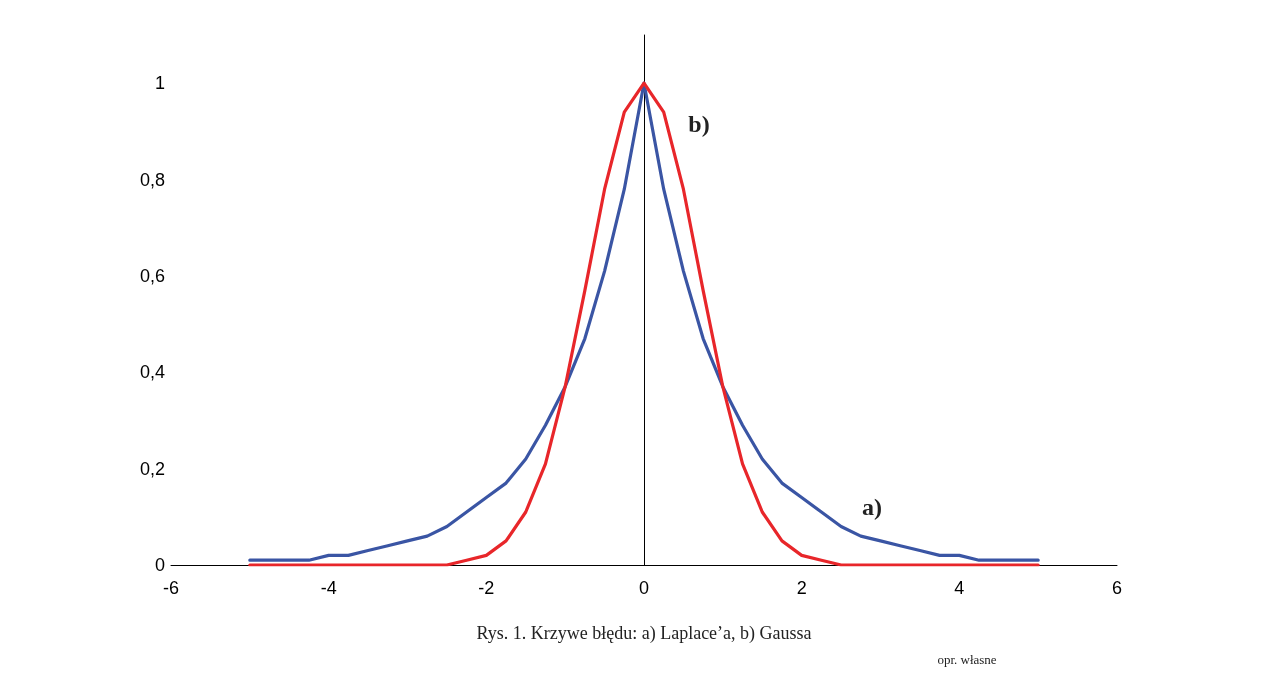  What do you see at coordinates (159, 565) in the screenshot?
I see `y-tick-label: 0` at bounding box center [159, 565].